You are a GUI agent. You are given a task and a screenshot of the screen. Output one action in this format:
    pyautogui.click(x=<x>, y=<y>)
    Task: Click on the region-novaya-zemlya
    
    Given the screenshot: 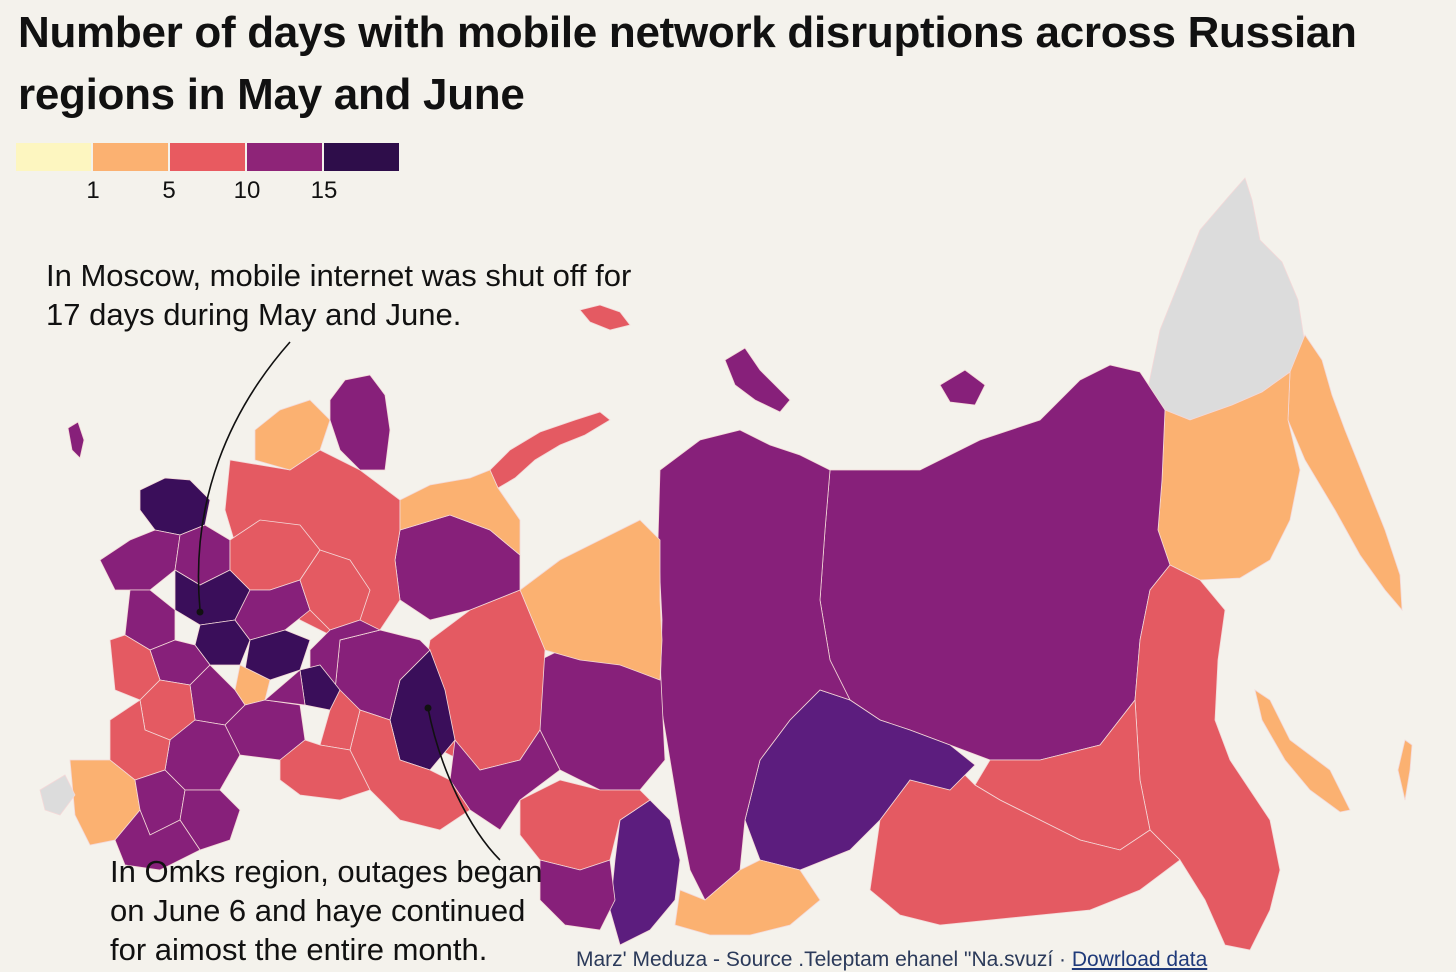 What is the action you would take?
    pyautogui.click(x=550, y=450)
    